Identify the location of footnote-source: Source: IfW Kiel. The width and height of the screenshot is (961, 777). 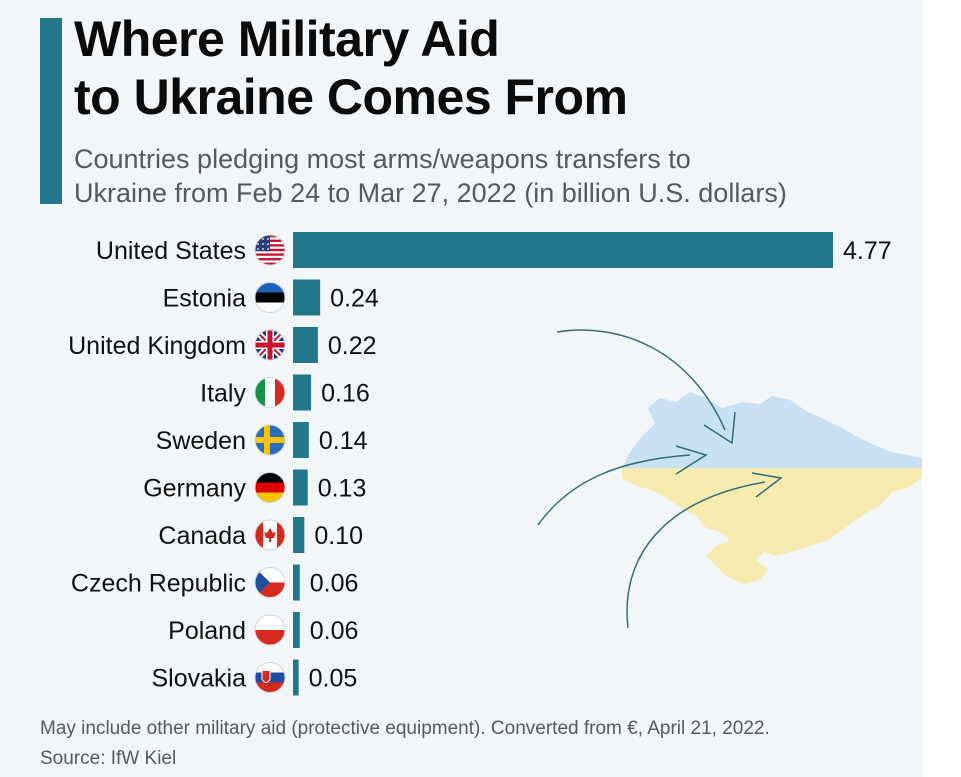
(108, 758).